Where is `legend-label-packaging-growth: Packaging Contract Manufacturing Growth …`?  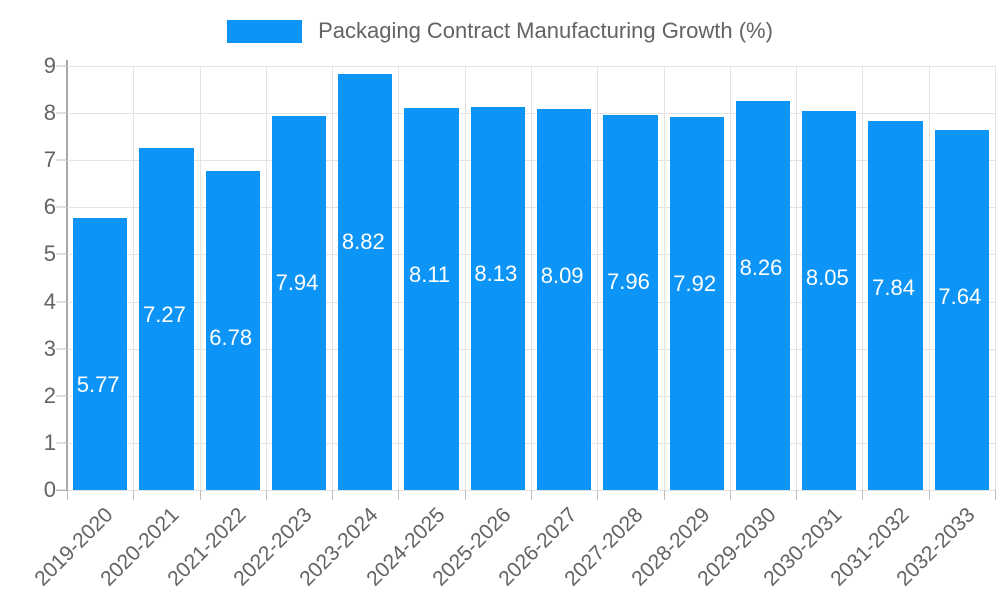 legend-label-packaging-growth: Packaging Contract Manufacturing Growth … is located at coordinates (545, 30).